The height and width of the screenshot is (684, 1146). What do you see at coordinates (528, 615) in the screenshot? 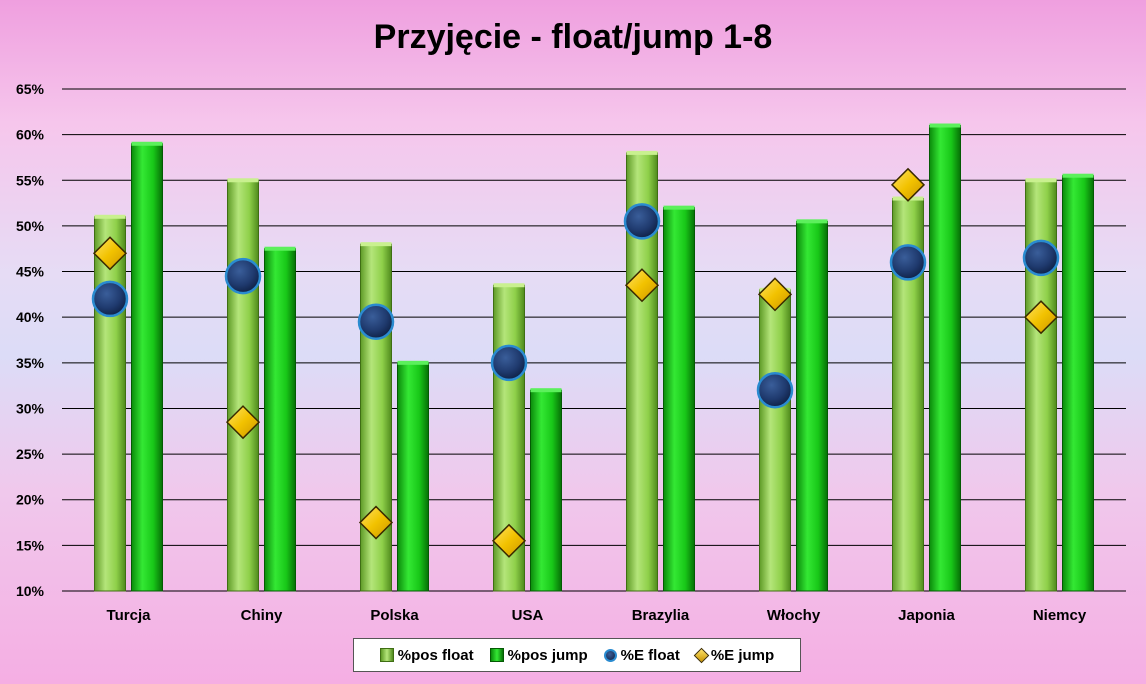
I see `x-category-label: USA` at bounding box center [528, 615].